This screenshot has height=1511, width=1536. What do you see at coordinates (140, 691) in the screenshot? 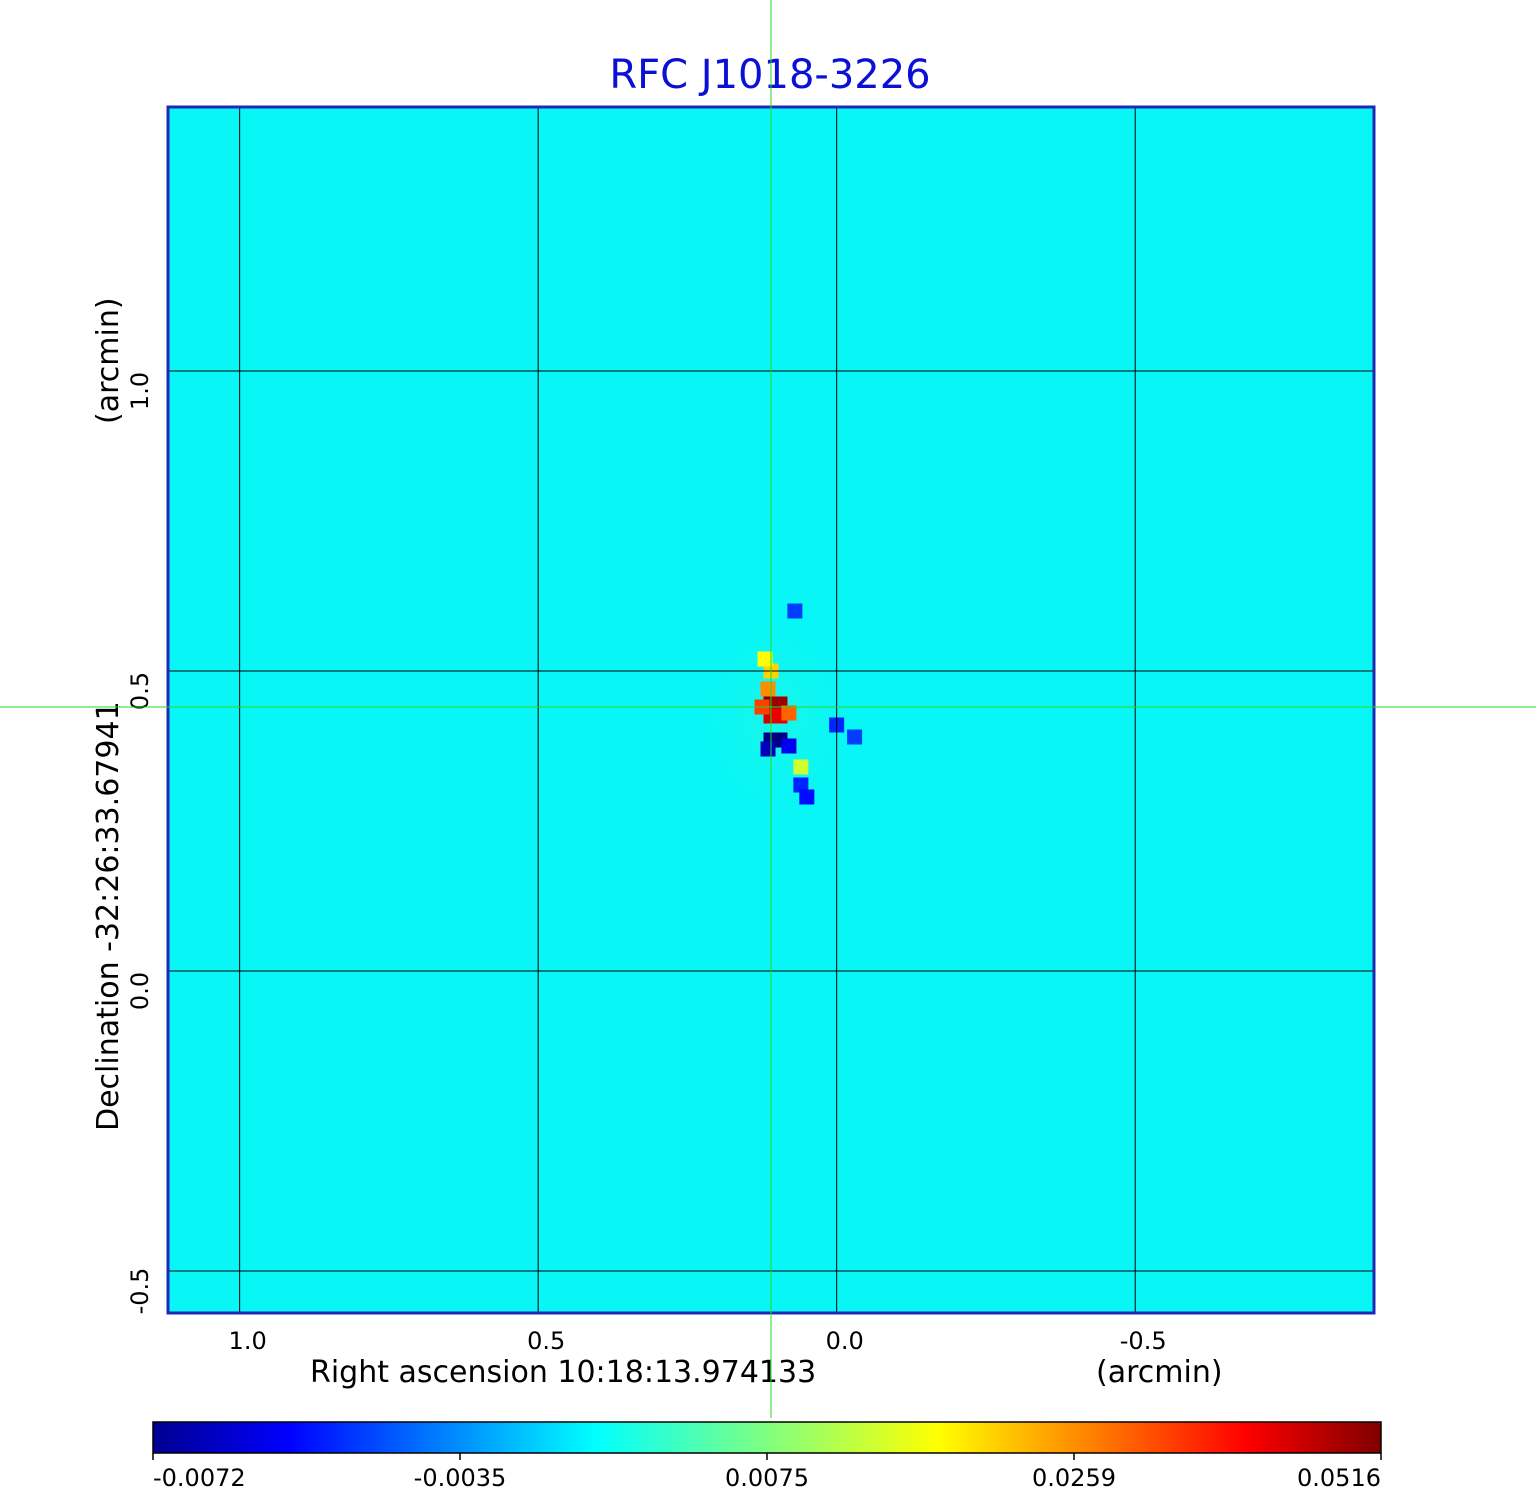
I see `y-tick-label: 0.5` at bounding box center [140, 691].